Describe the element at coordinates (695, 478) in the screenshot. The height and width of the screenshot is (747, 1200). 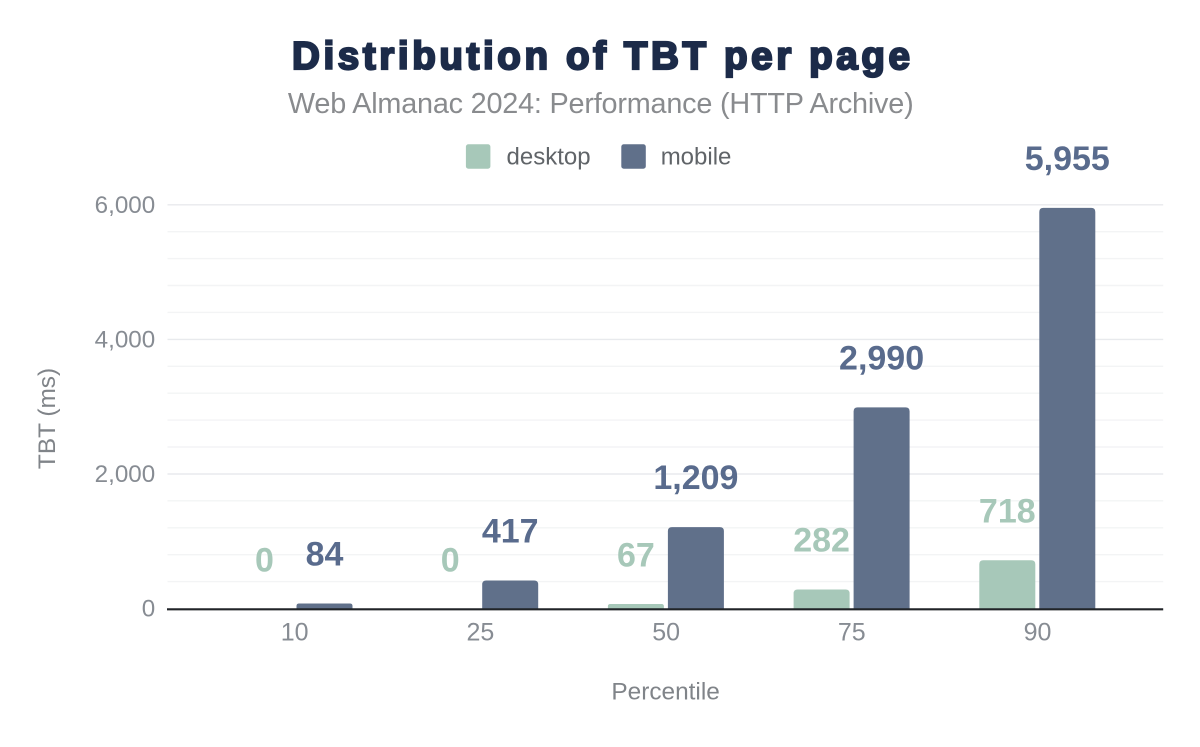
I see `svg-text: 1,209` at that location.